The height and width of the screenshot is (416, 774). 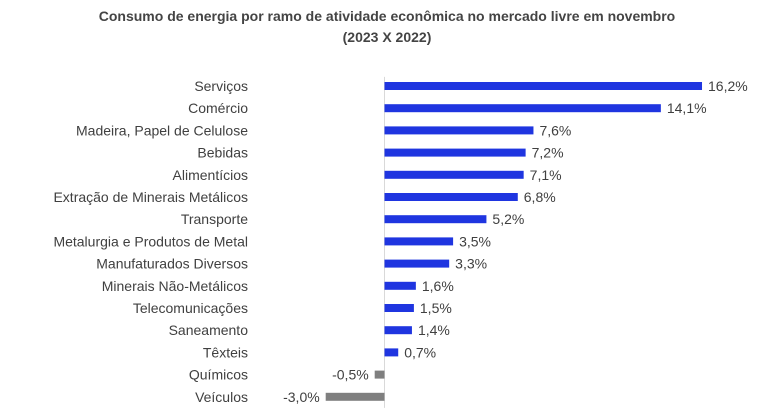 I want to click on category-label-telecomunicacoes: Telecomunicações, so click(x=190, y=308).